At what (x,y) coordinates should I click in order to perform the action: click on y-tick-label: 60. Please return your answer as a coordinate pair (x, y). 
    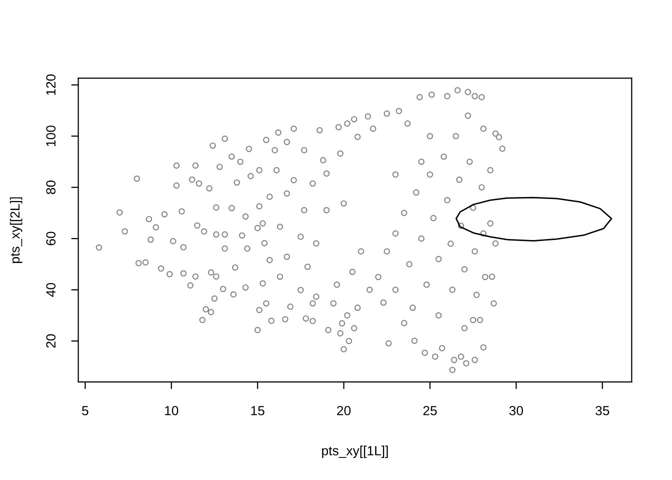
    Looking at the image, I should click on (51, 239).